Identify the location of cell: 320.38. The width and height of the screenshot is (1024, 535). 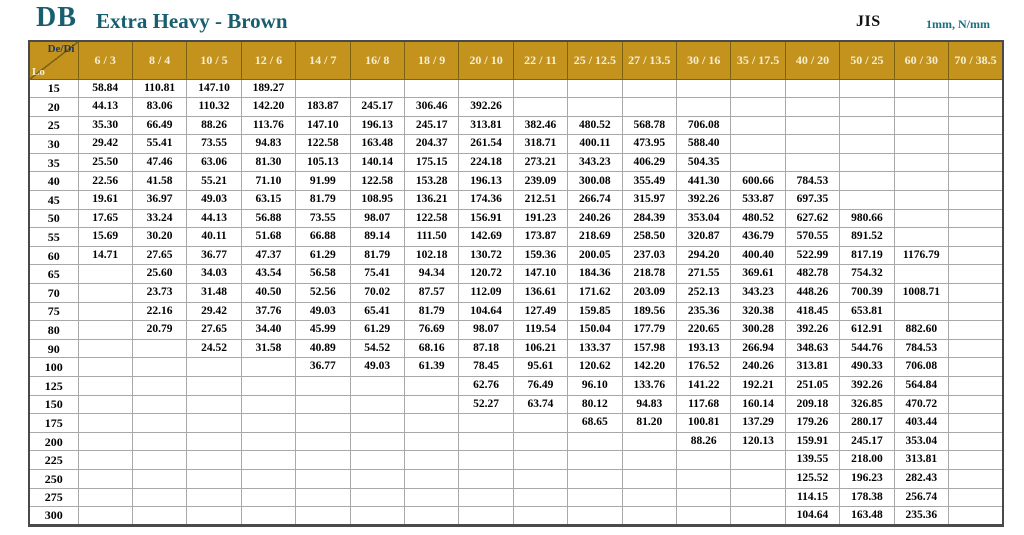
(758, 311).